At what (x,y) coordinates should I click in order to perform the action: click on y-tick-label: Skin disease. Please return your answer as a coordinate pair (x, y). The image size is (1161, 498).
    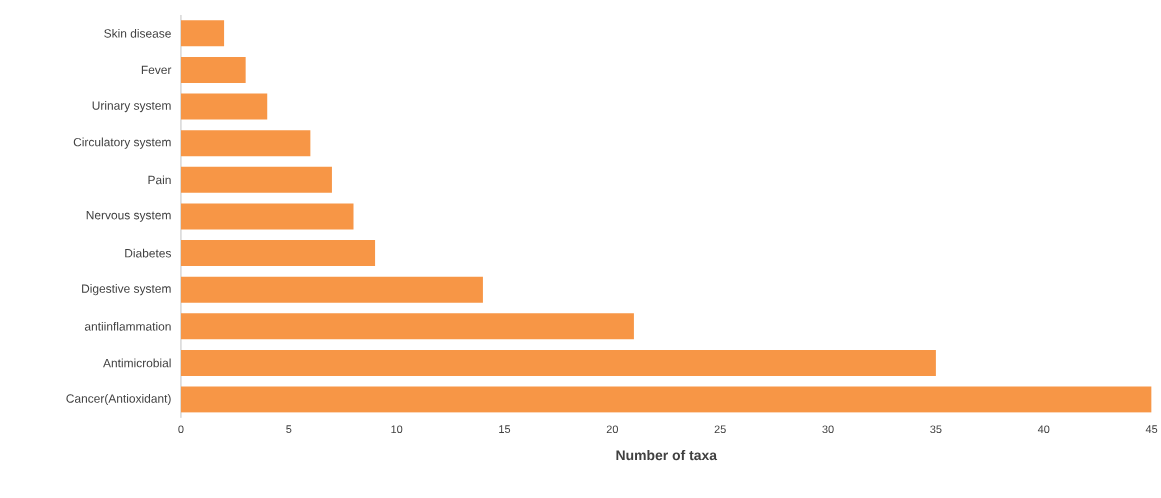
    Looking at the image, I should click on (137, 33).